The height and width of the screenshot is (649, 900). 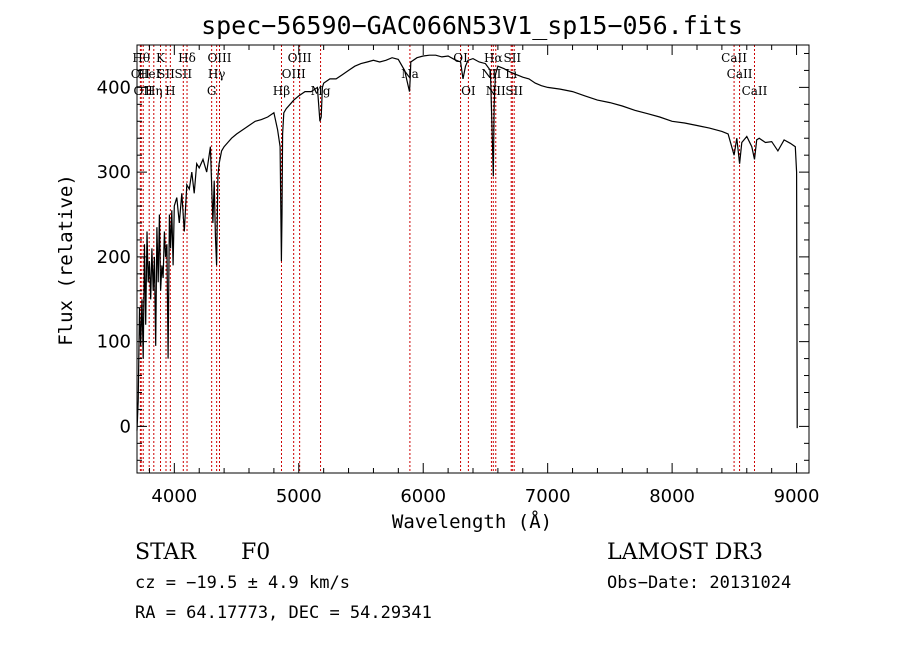 What do you see at coordinates (217, 74) in the screenshot?
I see `spectral-line-label: Hγ` at bounding box center [217, 74].